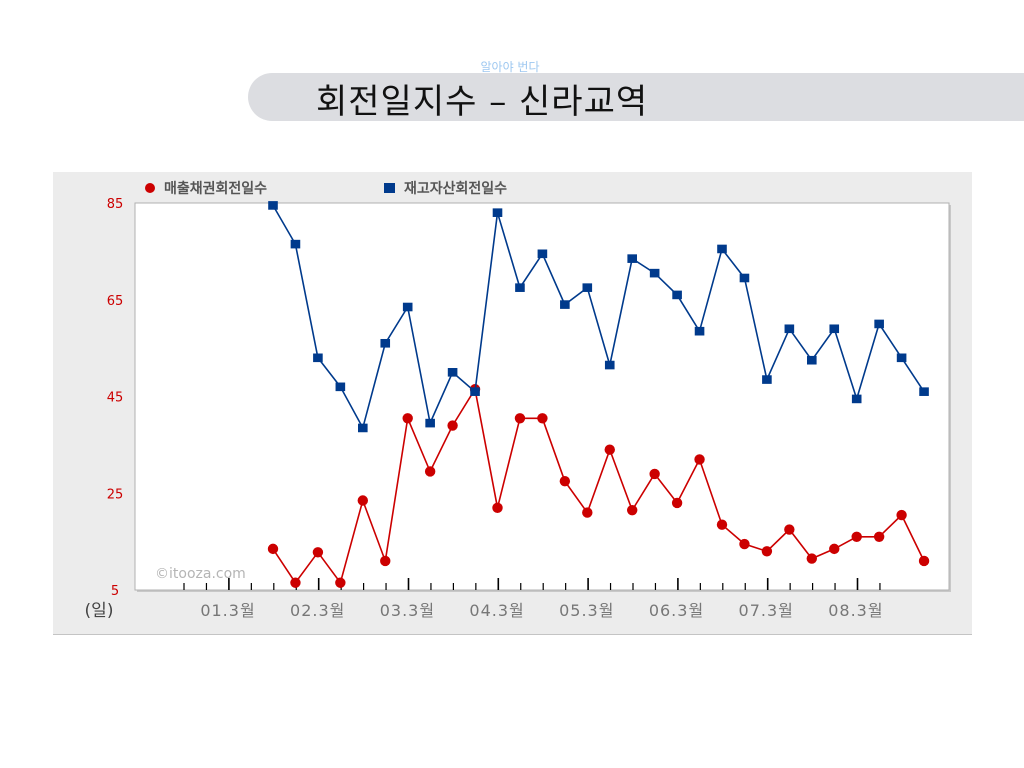 The height and width of the screenshot is (768, 1024). Describe the element at coordinates (317, 610) in the screenshot. I see `x-tick-label: 02.3월` at that location.